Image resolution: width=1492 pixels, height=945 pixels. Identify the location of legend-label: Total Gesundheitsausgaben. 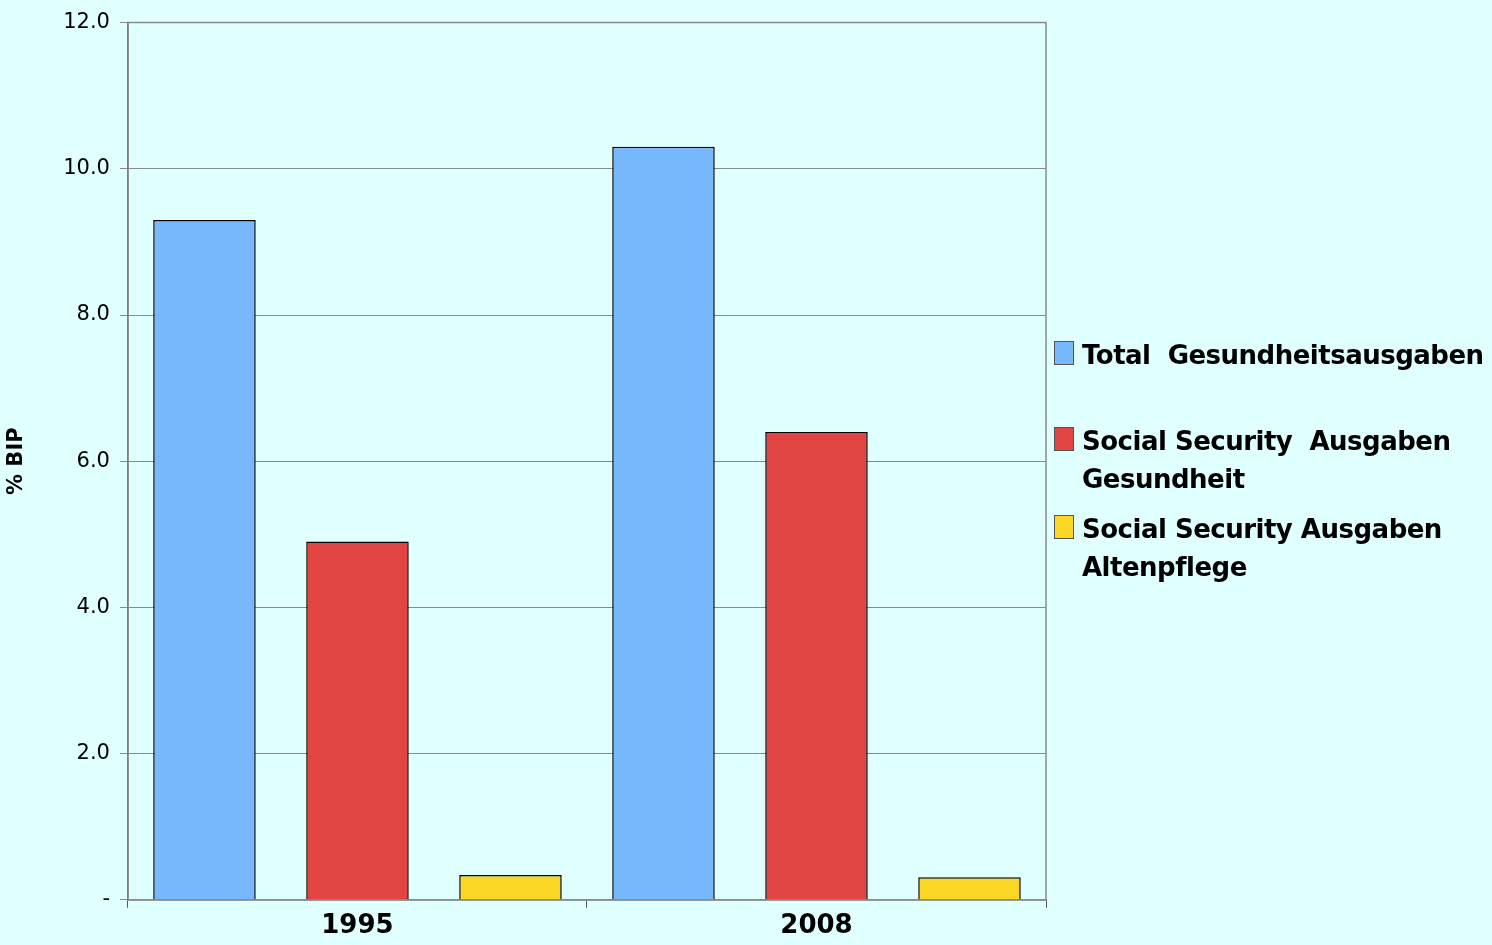
(1283, 355).